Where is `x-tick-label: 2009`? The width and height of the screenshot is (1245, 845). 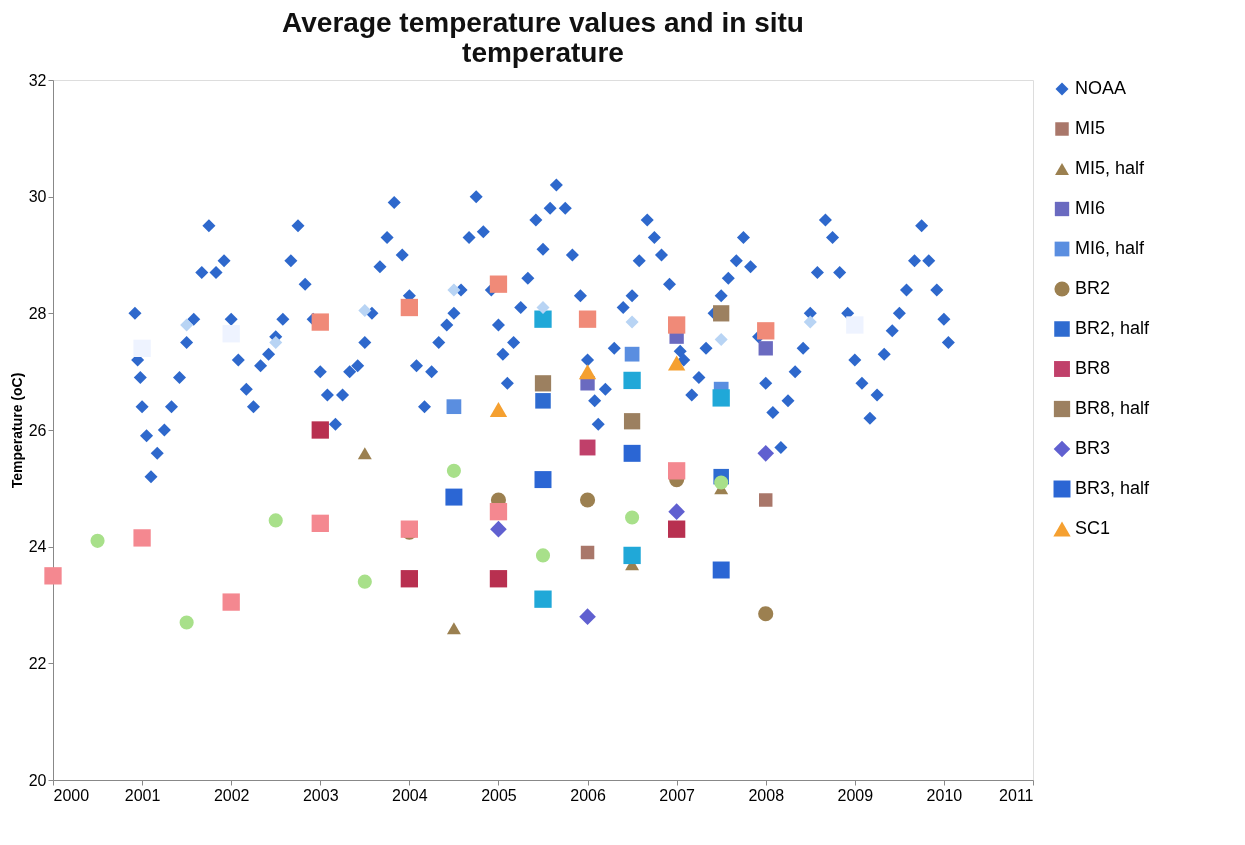 x-tick-label: 2009 is located at coordinates (855, 795).